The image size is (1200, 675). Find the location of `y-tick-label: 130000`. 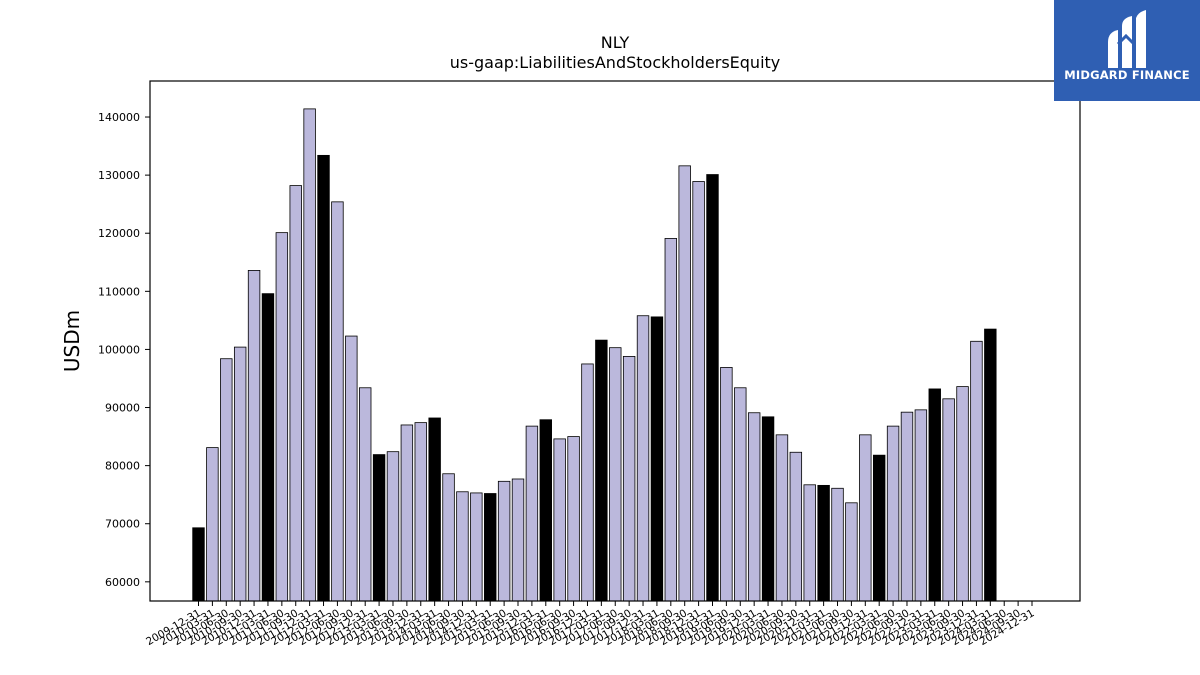

y-tick-label: 130000 is located at coordinates (119, 175).